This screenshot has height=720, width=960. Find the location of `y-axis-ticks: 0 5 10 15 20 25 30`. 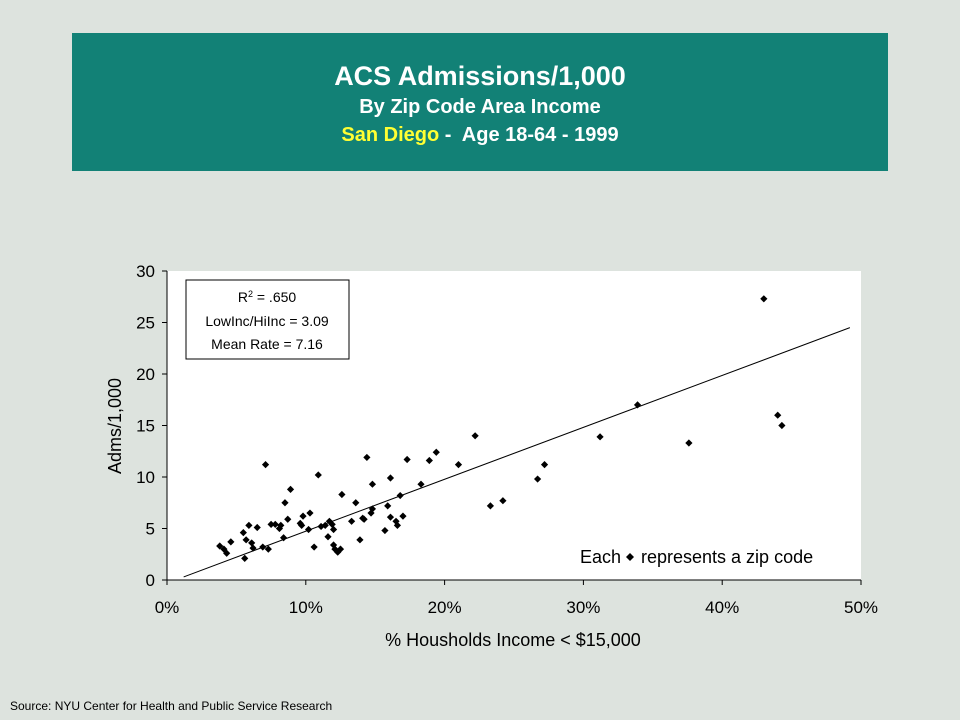

y-axis-ticks: 0 5 10 15 20 25 30 is located at coordinates (151, 426).